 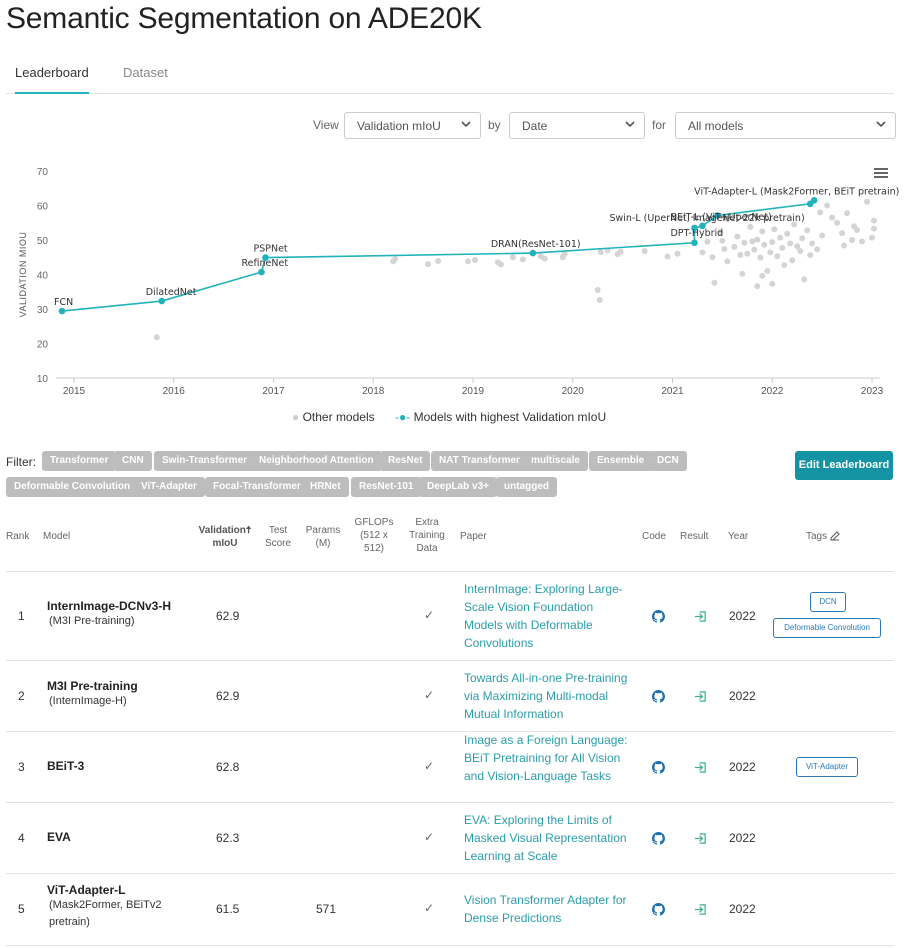 I want to click on row-model: M3I Pre-training (InternImage-H), so click(x=117, y=694).